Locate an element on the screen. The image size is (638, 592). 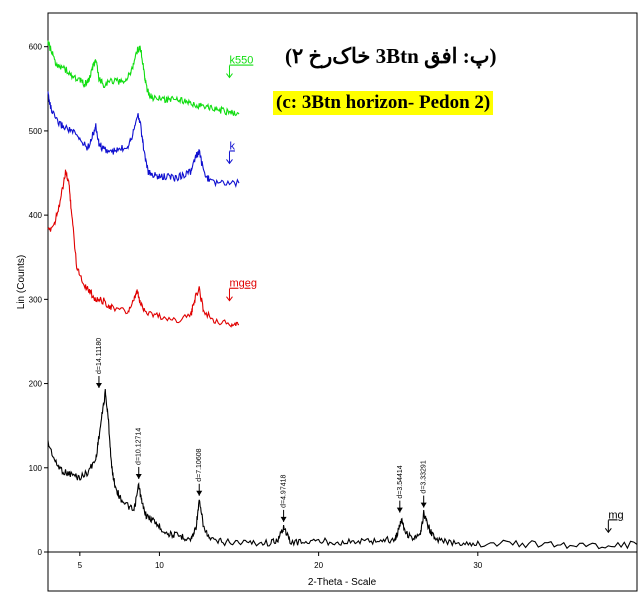
chart-title-persian: (پ: افق 3Btn خاک‌رخ ۲) is located at coordinates (391, 56).